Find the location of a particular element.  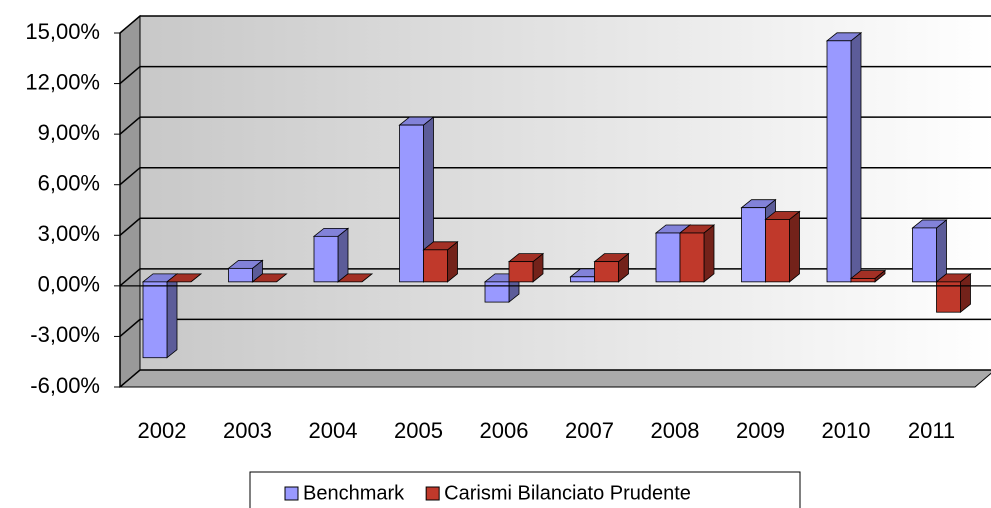

x-tick-label: 2007 is located at coordinates (589, 430).